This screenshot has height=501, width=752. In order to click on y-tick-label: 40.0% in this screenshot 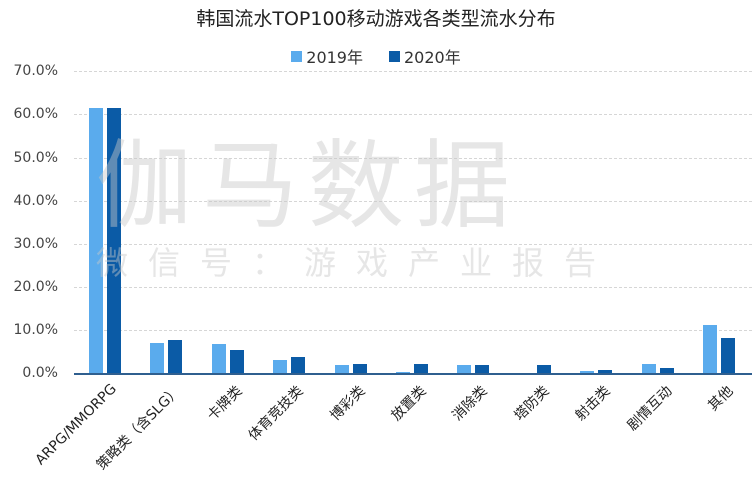, I will do `click(35, 200)`.